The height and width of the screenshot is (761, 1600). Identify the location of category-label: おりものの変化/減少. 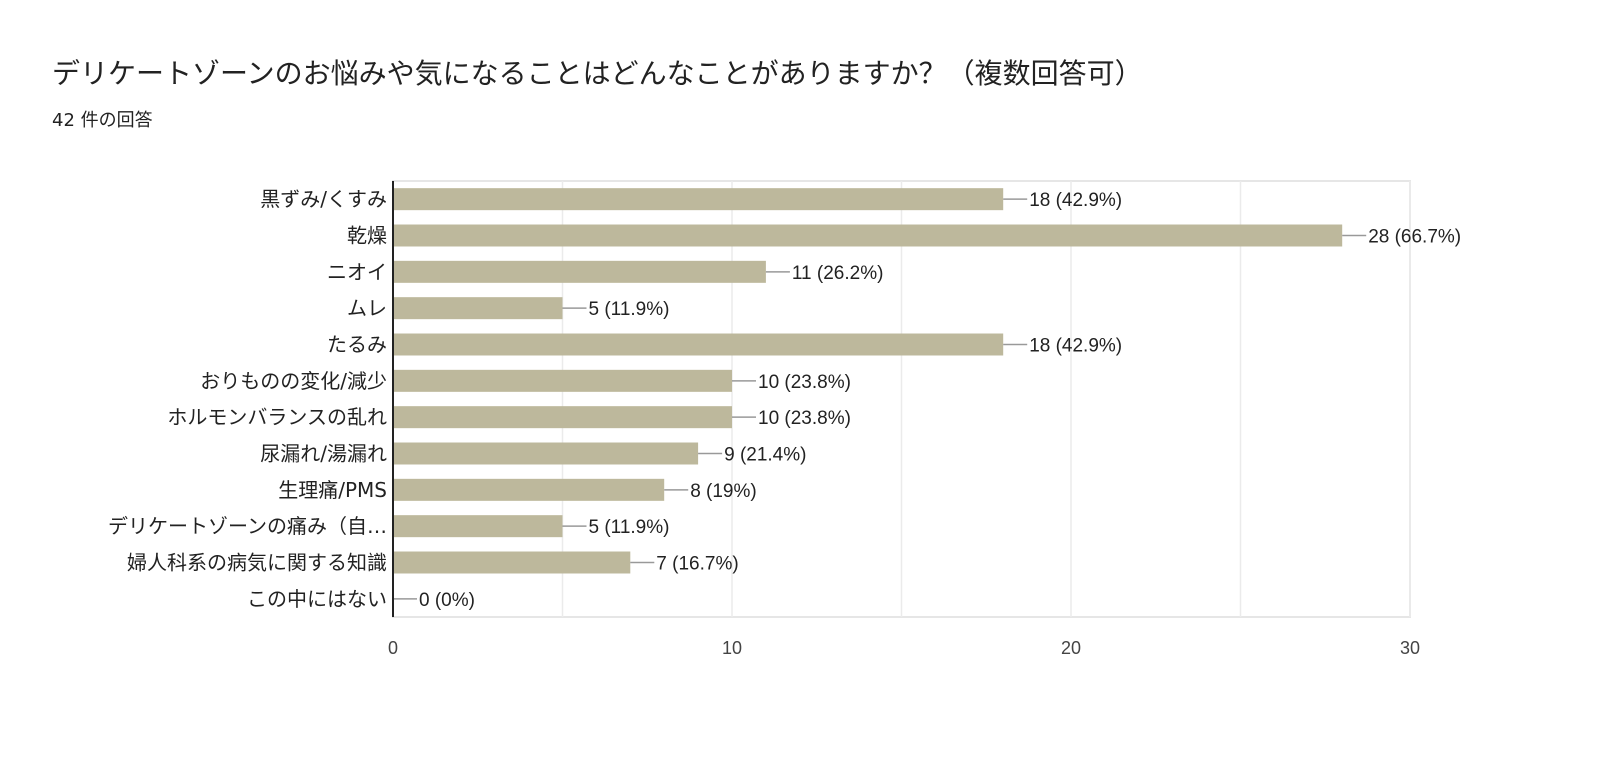
(293, 381).